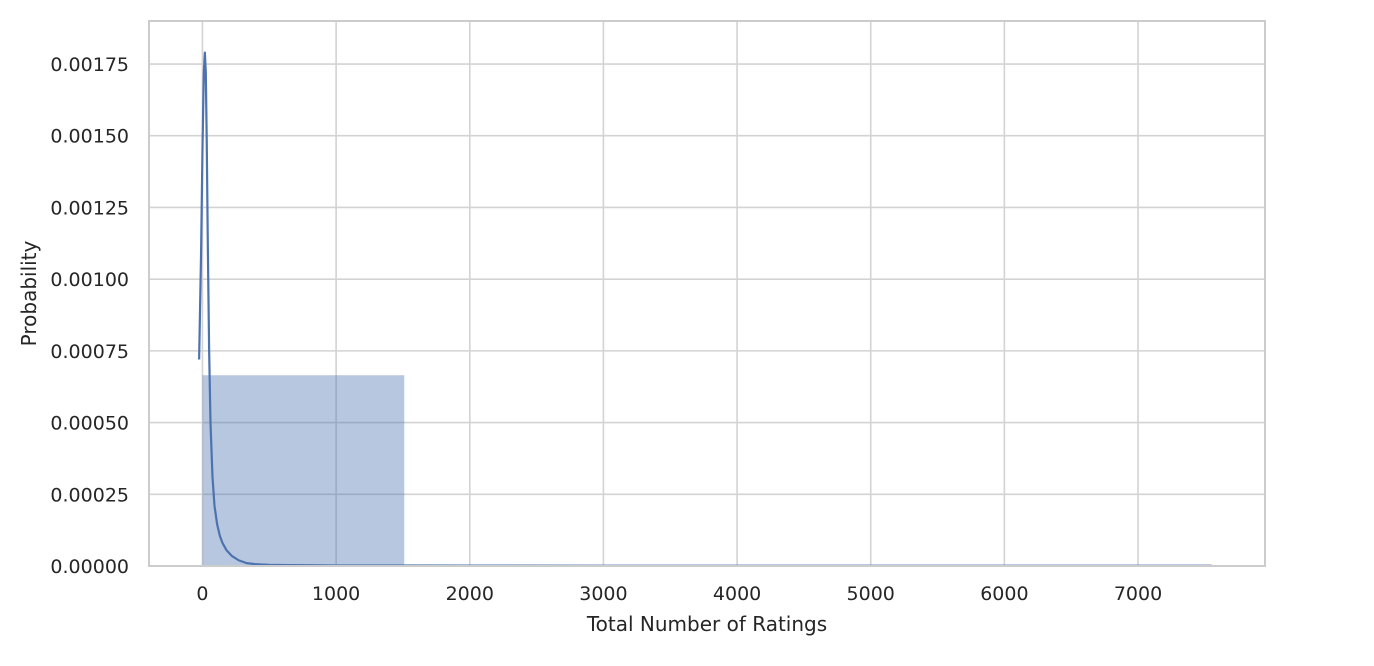 The height and width of the screenshot is (666, 1374). I want to click on y-tick-label: 0.00050, so click(89, 424).